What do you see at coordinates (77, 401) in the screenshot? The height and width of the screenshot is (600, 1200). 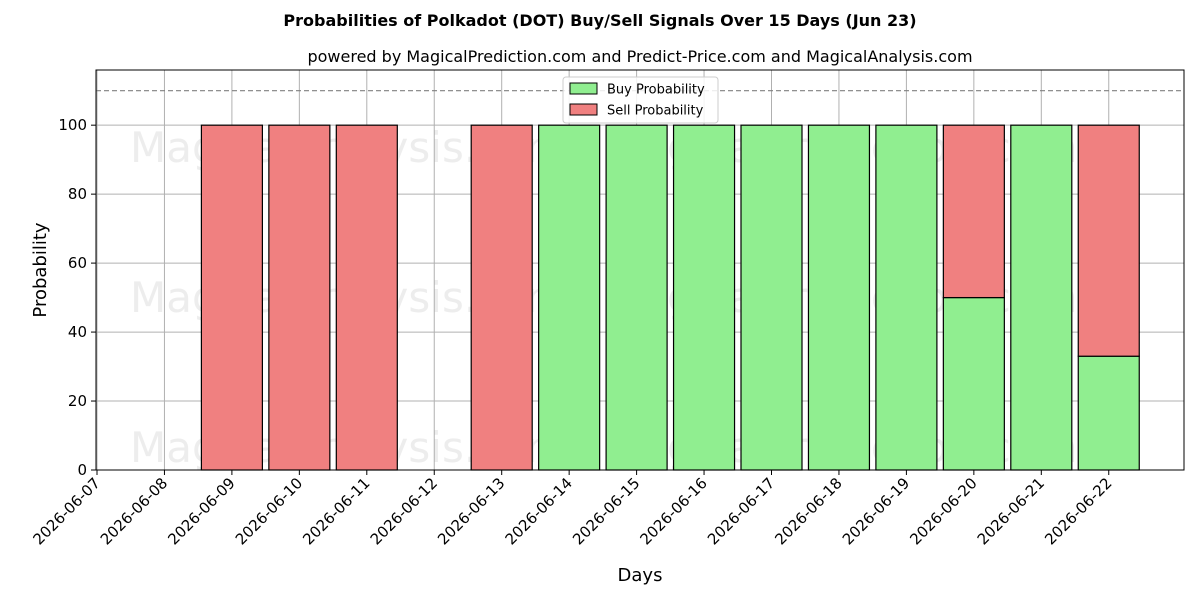 I see `y-tick-label: 20` at bounding box center [77, 401].